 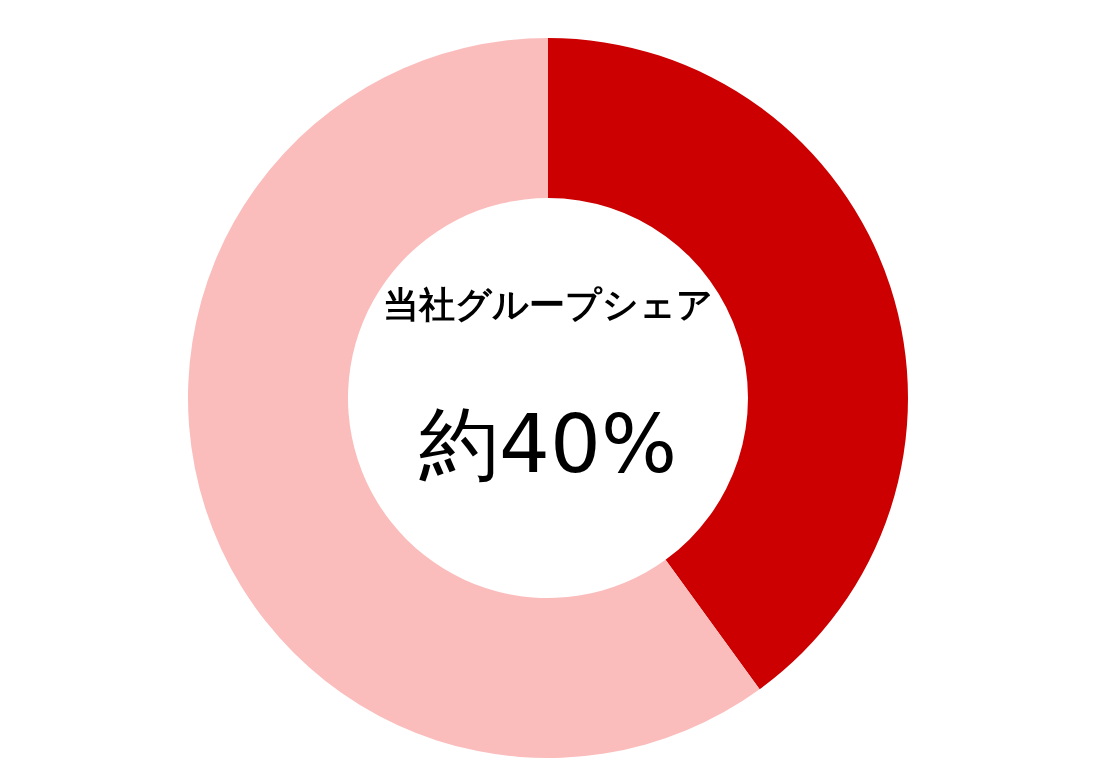 What do you see at coordinates (548, 444) in the screenshot?
I see `text: 約40%` at bounding box center [548, 444].